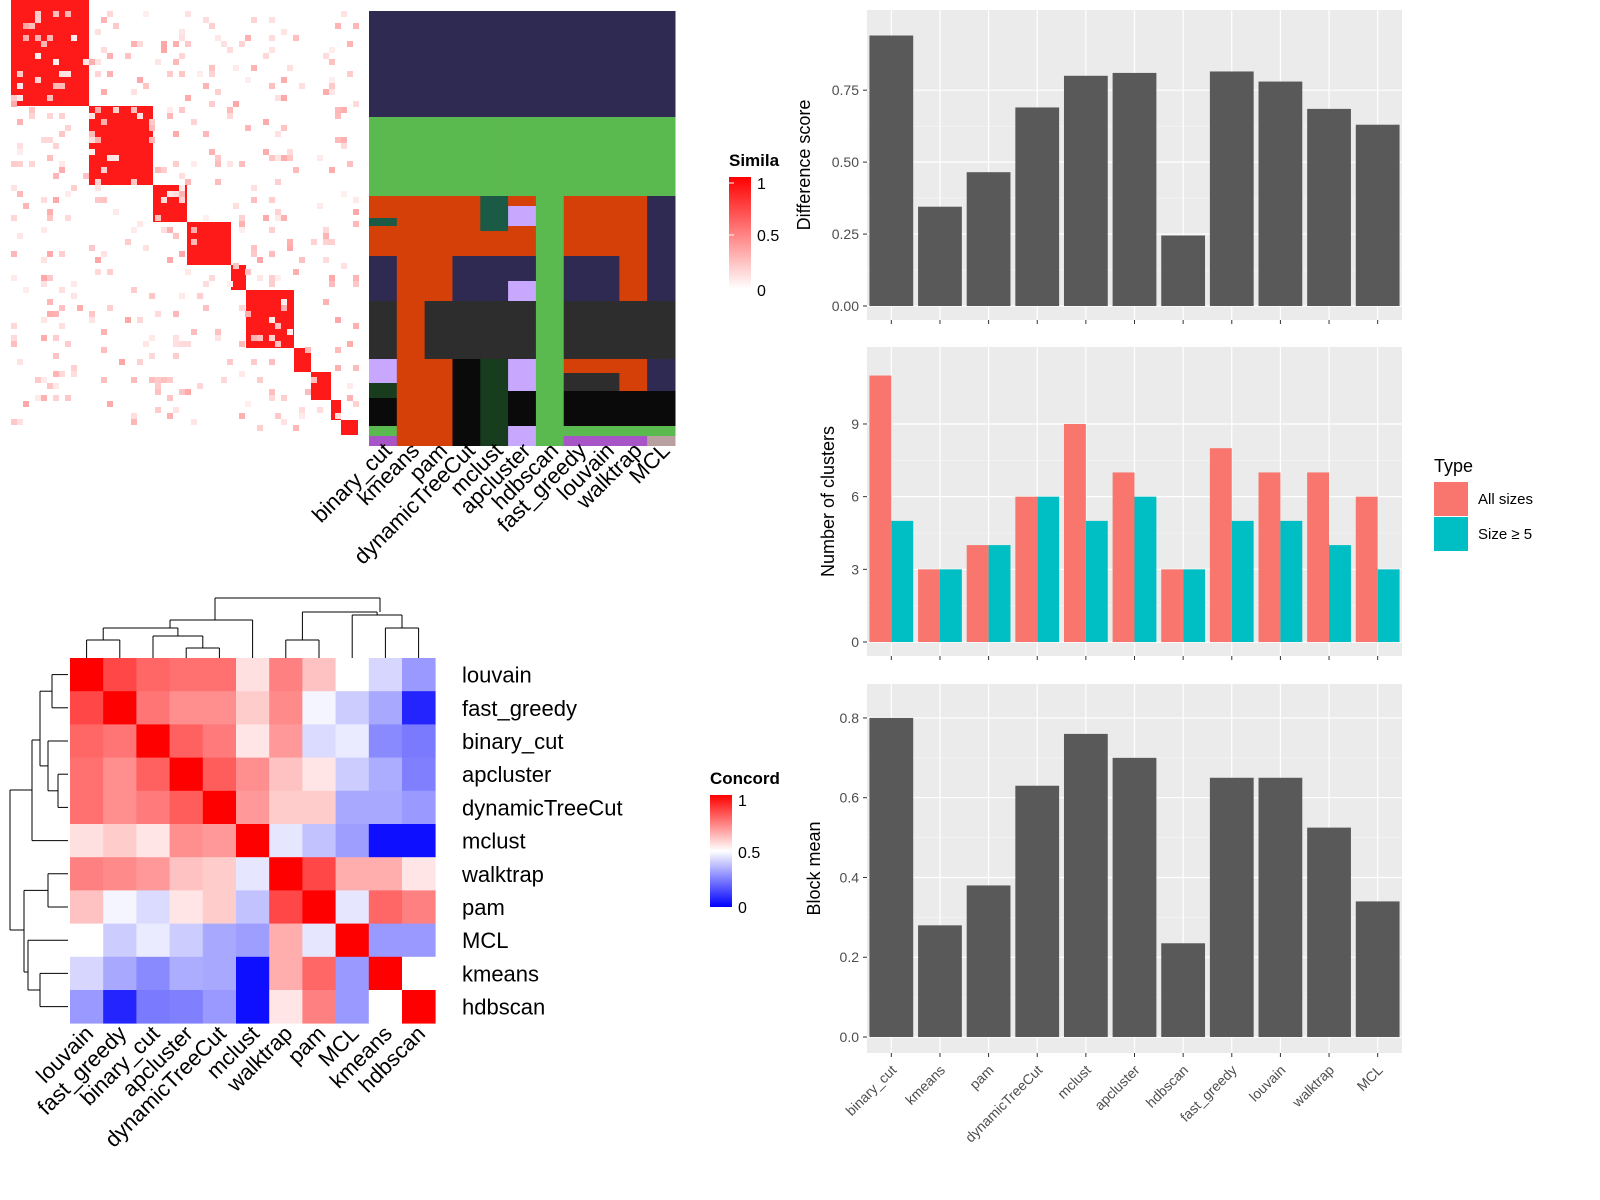  I want to click on similarity-legend-tick-label: 0, so click(761, 291).